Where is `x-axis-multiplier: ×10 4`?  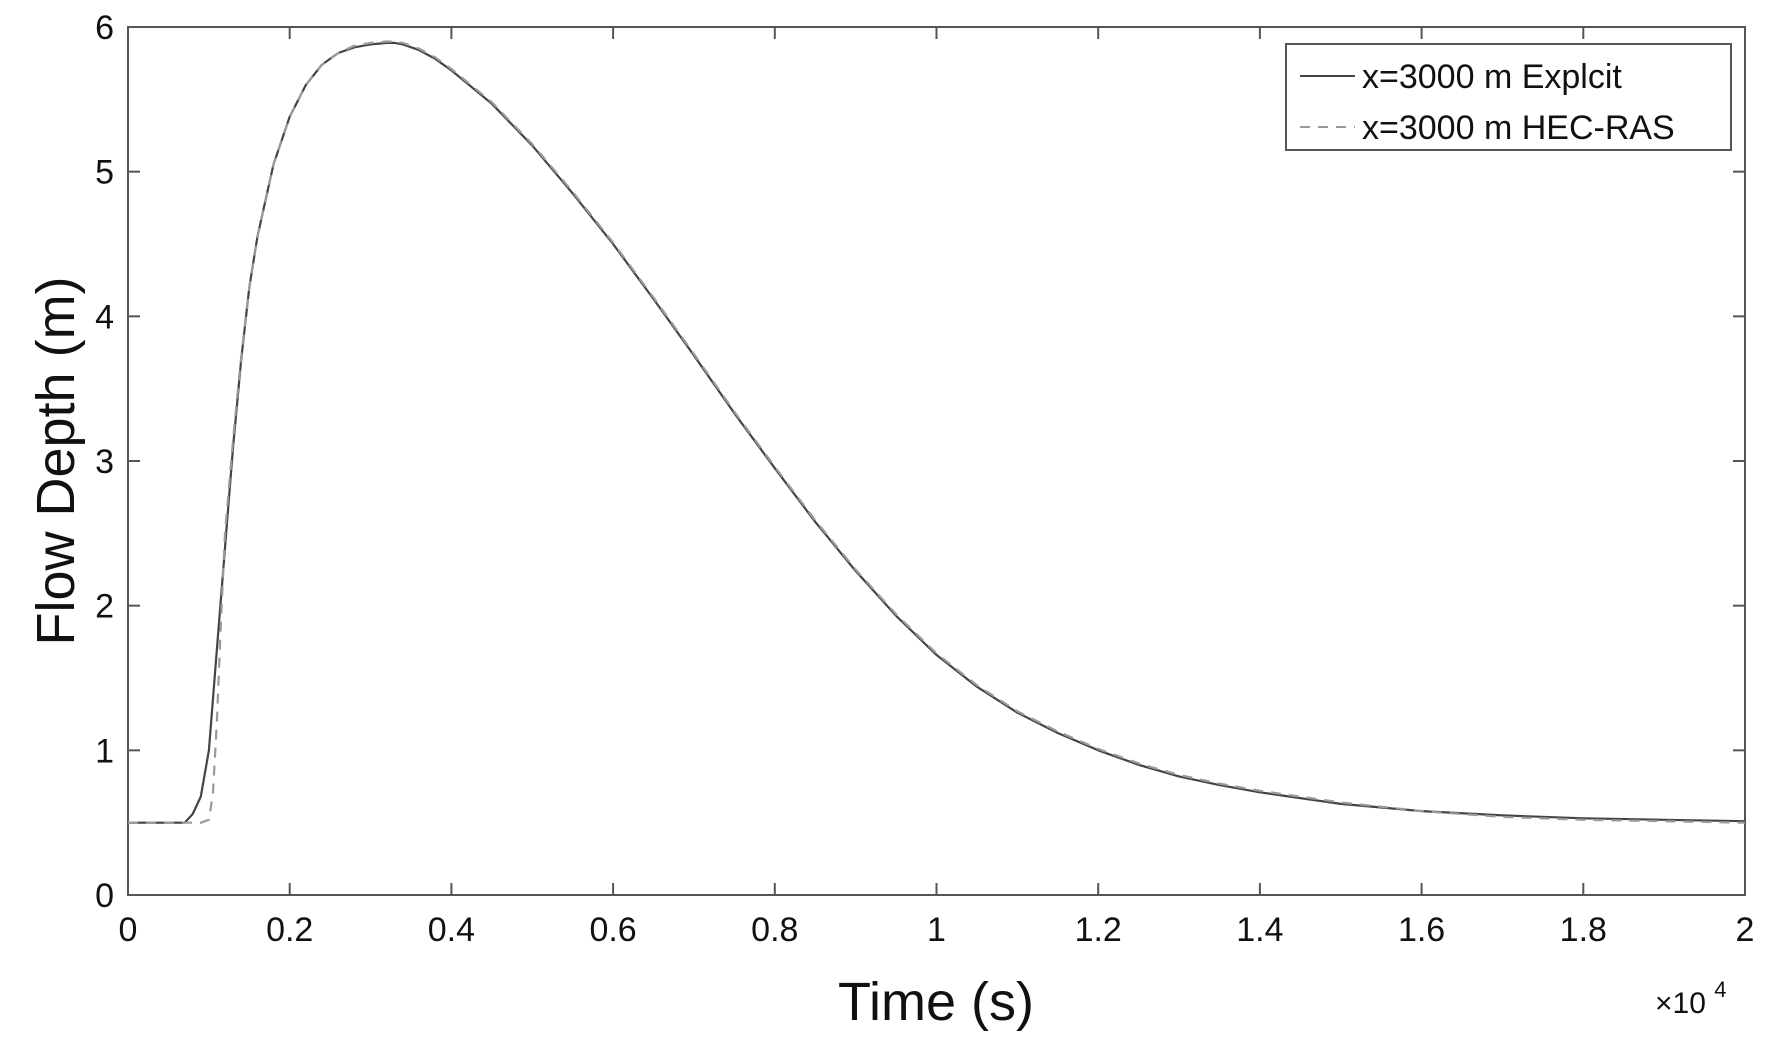 x-axis-multiplier: ×10 4 is located at coordinates (1690, 998).